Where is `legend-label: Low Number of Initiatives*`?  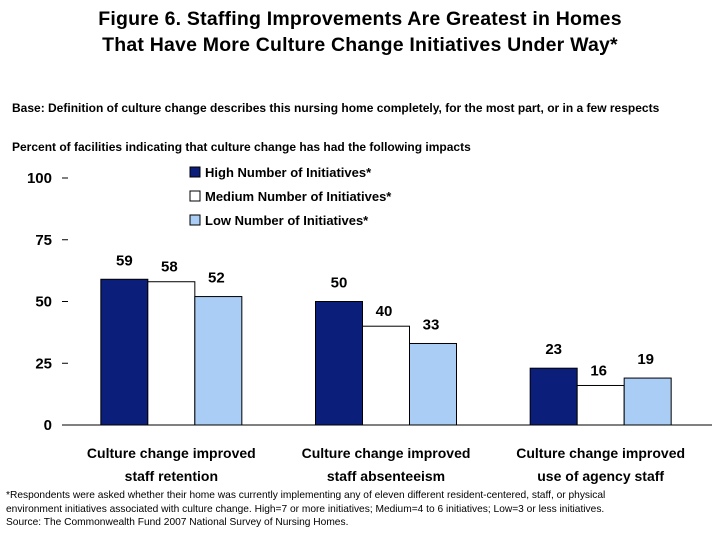
legend-label: Low Number of Initiatives* is located at coordinates (287, 220).